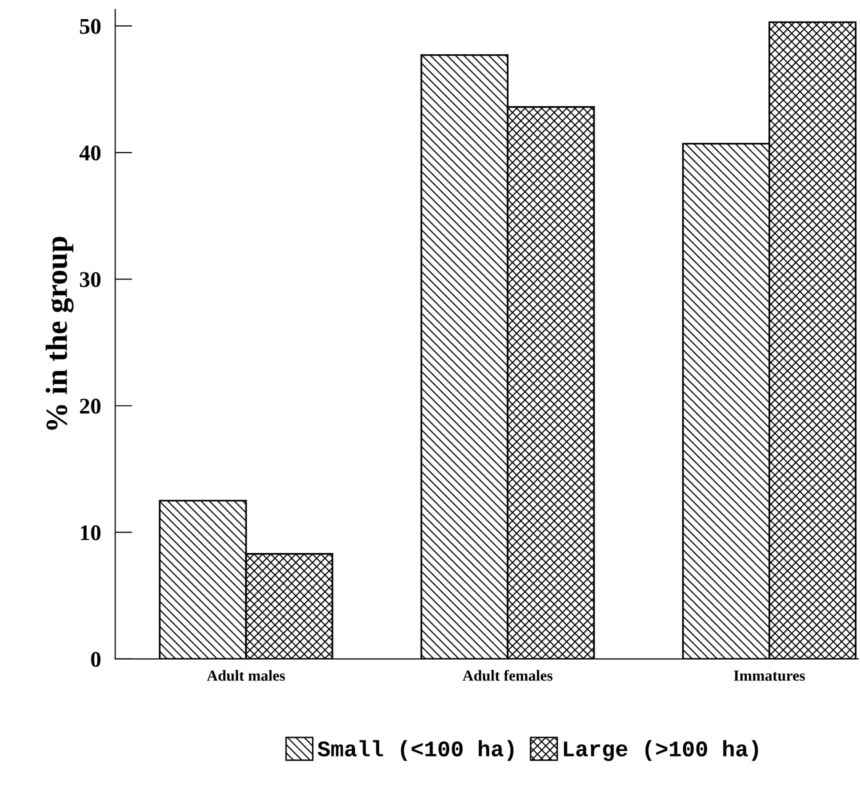 The width and height of the screenshot is (860, 792). Describe the element at coordinates (96, 659) in the screenshot. I see `y-tick-label: 0` at that location.